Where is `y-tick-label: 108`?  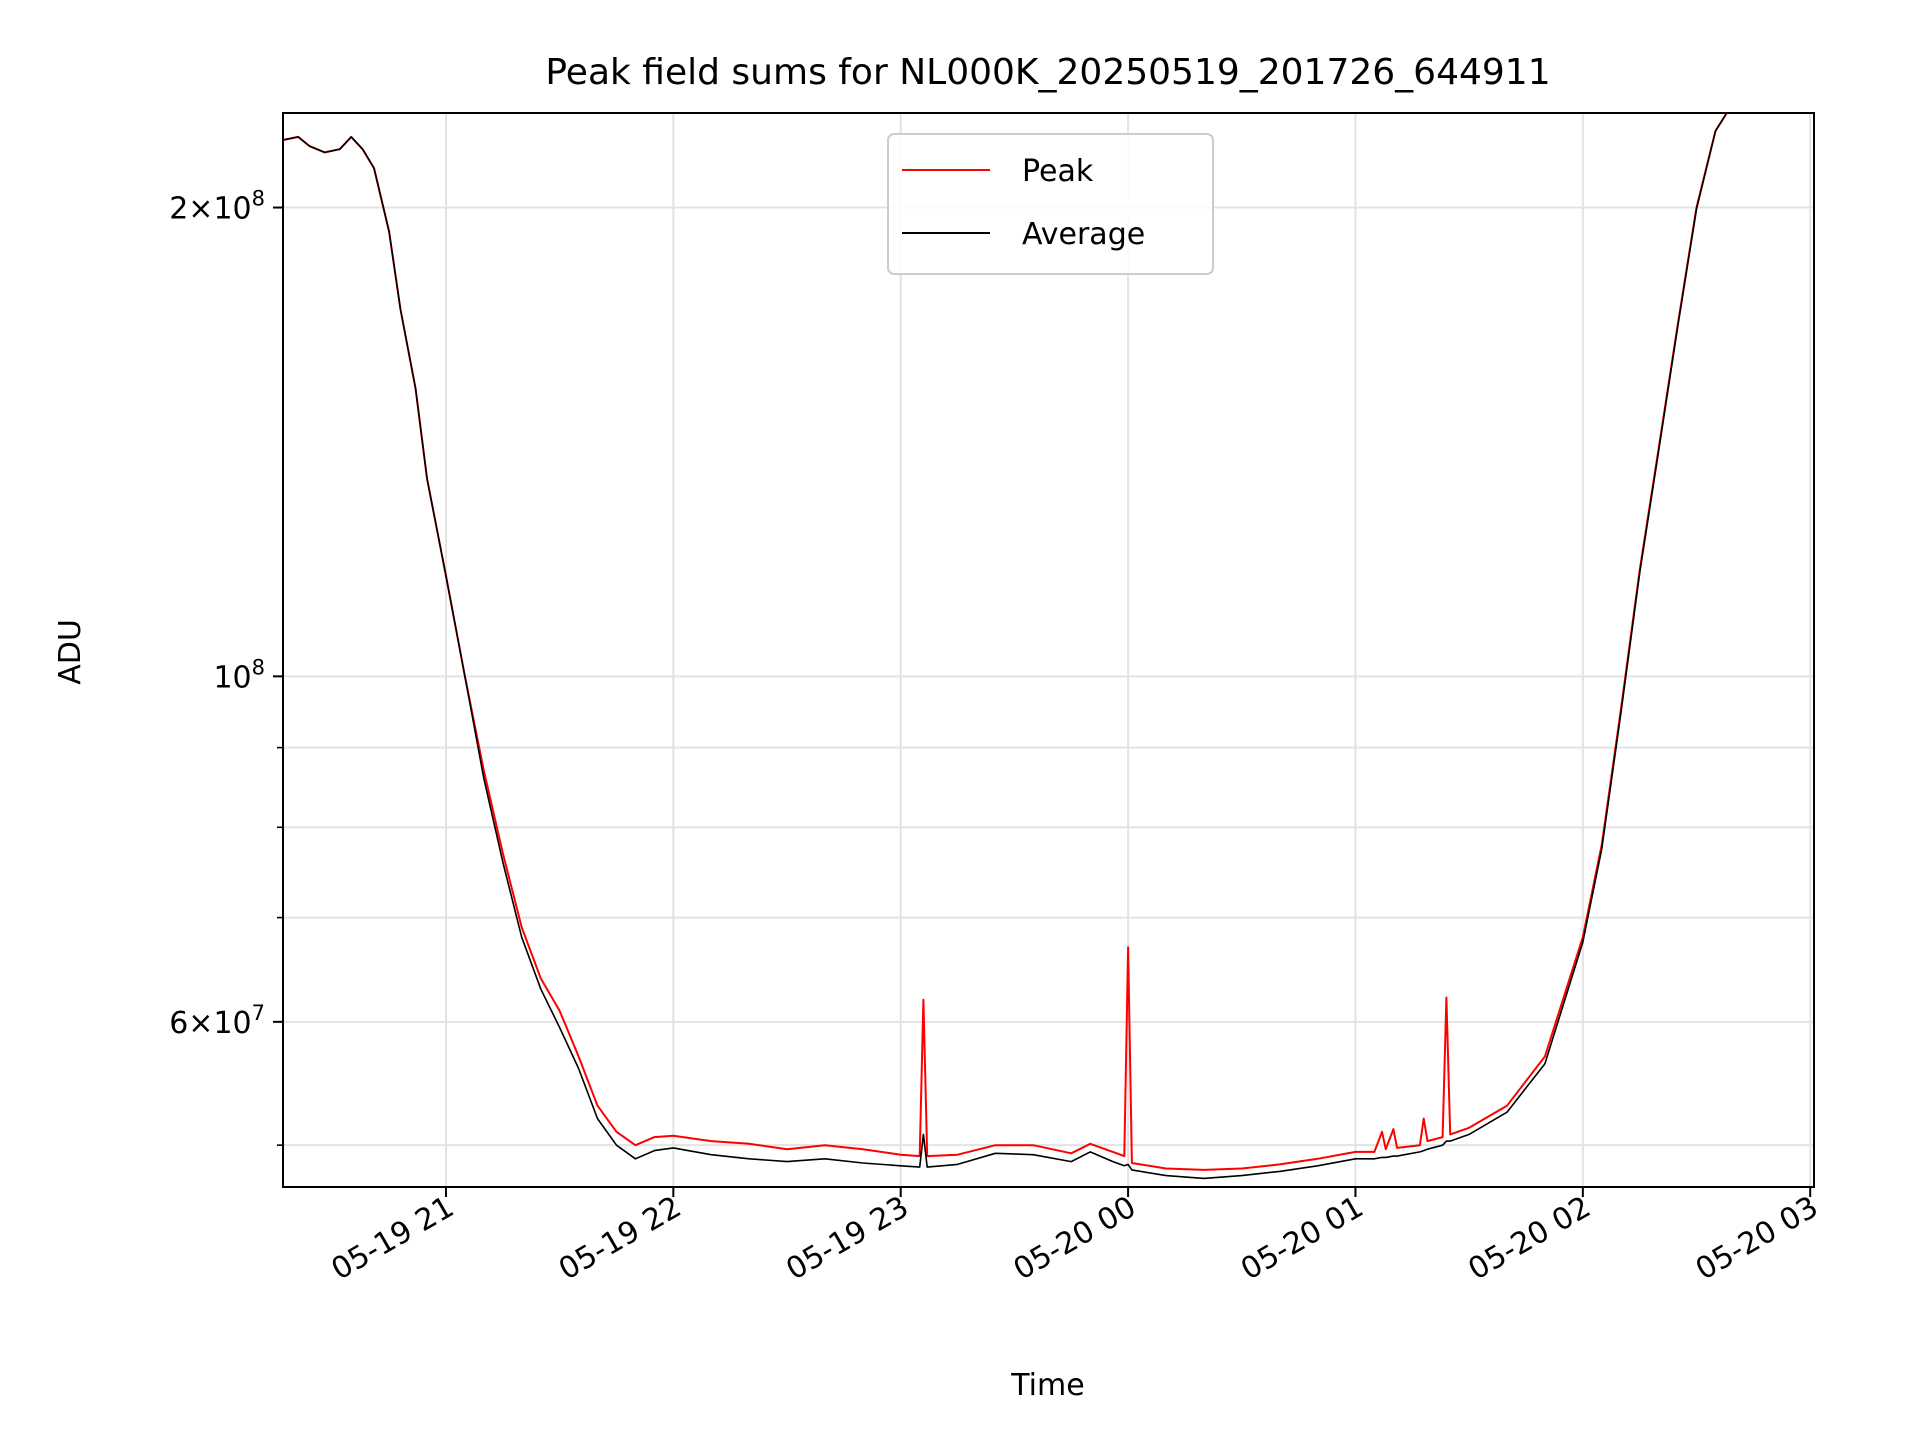 y-tick-label: 108 is located at coordinates (239, 675).